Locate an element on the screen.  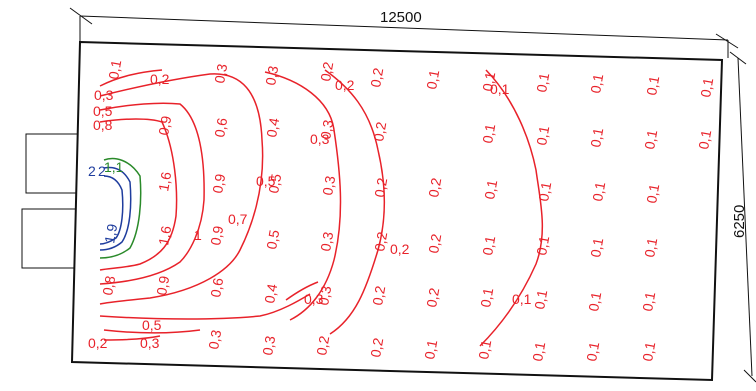
dimension-width-label: 12500 is located at coordinates (401, 17).